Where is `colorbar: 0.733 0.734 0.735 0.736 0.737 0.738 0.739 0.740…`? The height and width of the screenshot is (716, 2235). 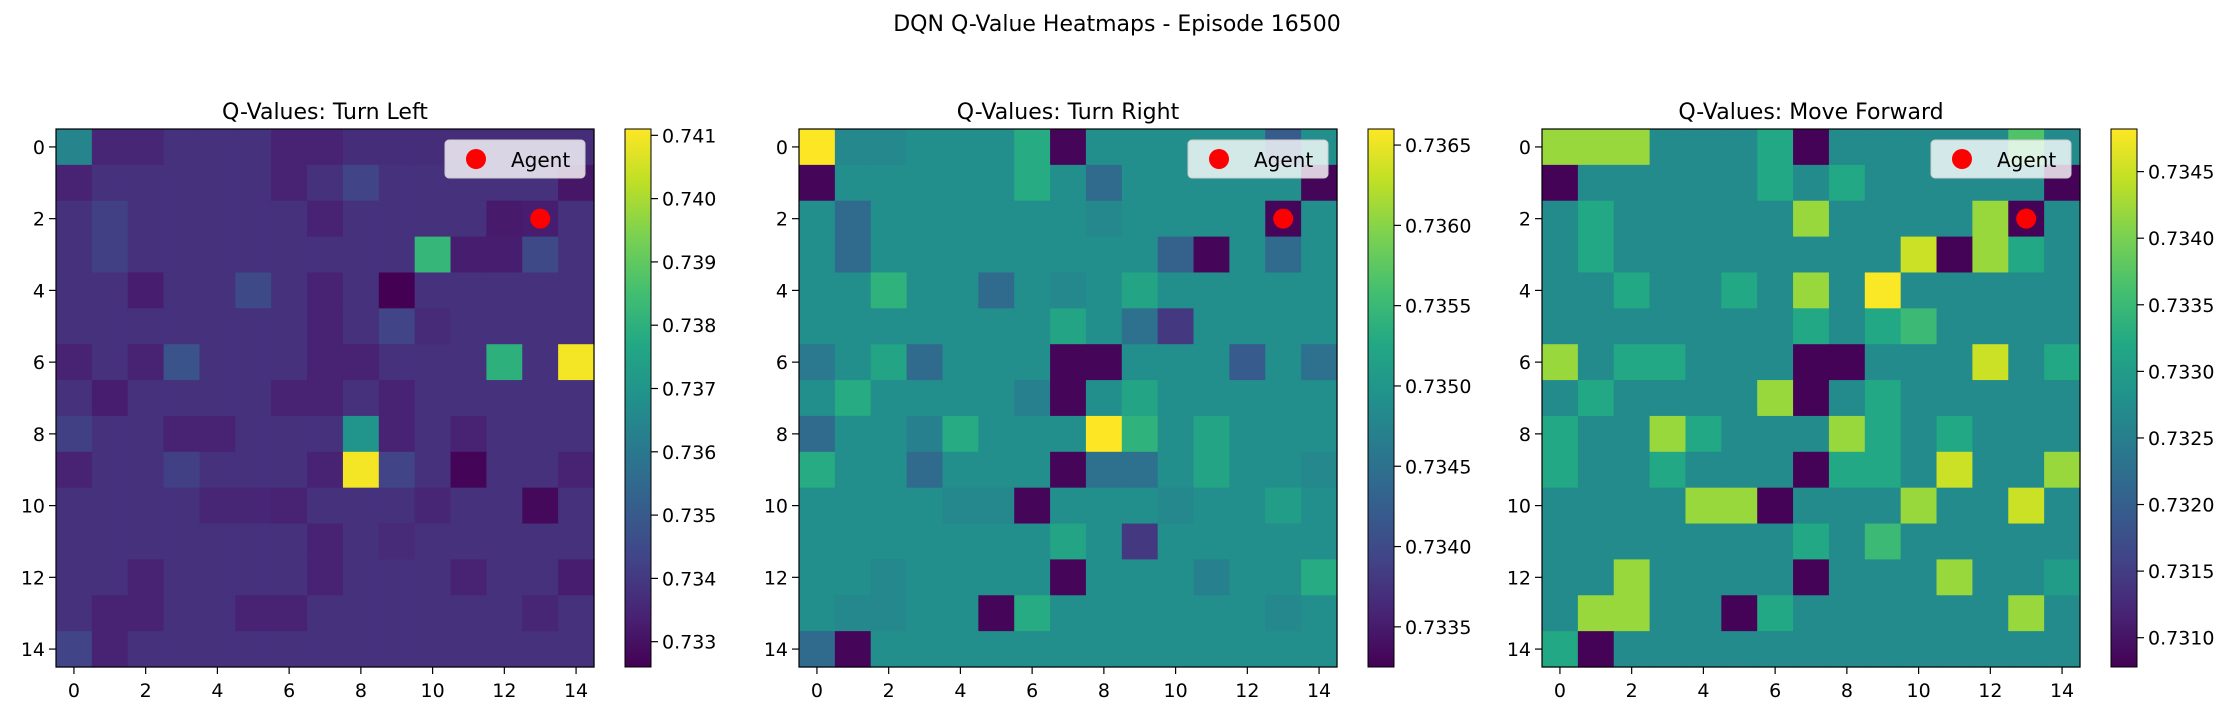 colorbar: 0.733 0.734 0.735 0.736 0.737 0.738 0.739 0.740… is located at coordinates (670, 396).